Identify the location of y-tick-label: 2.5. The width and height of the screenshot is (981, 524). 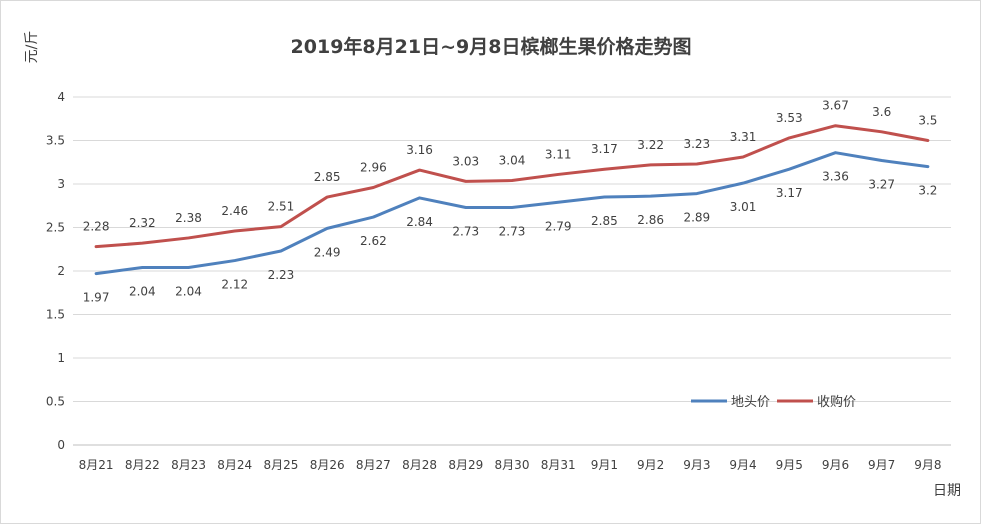
(55, 228).